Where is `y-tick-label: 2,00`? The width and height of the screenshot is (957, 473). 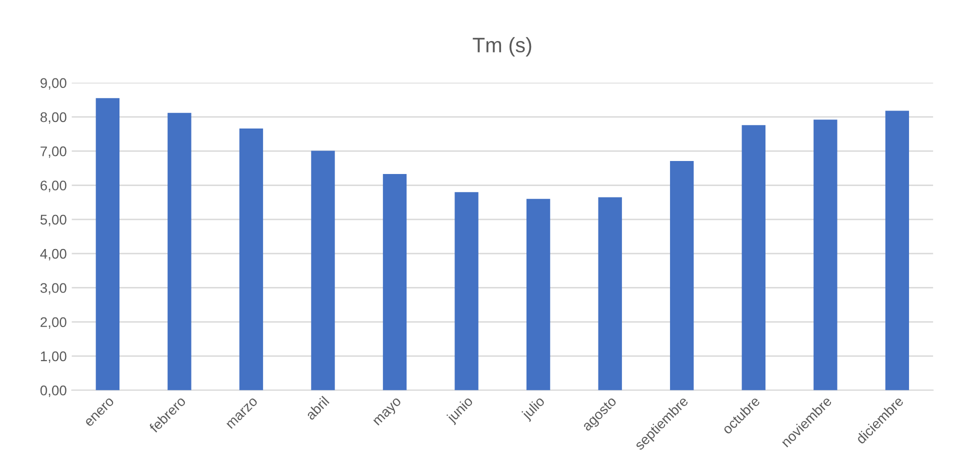
y-tick-label: 2,00 is located at coordinates (53, 323).